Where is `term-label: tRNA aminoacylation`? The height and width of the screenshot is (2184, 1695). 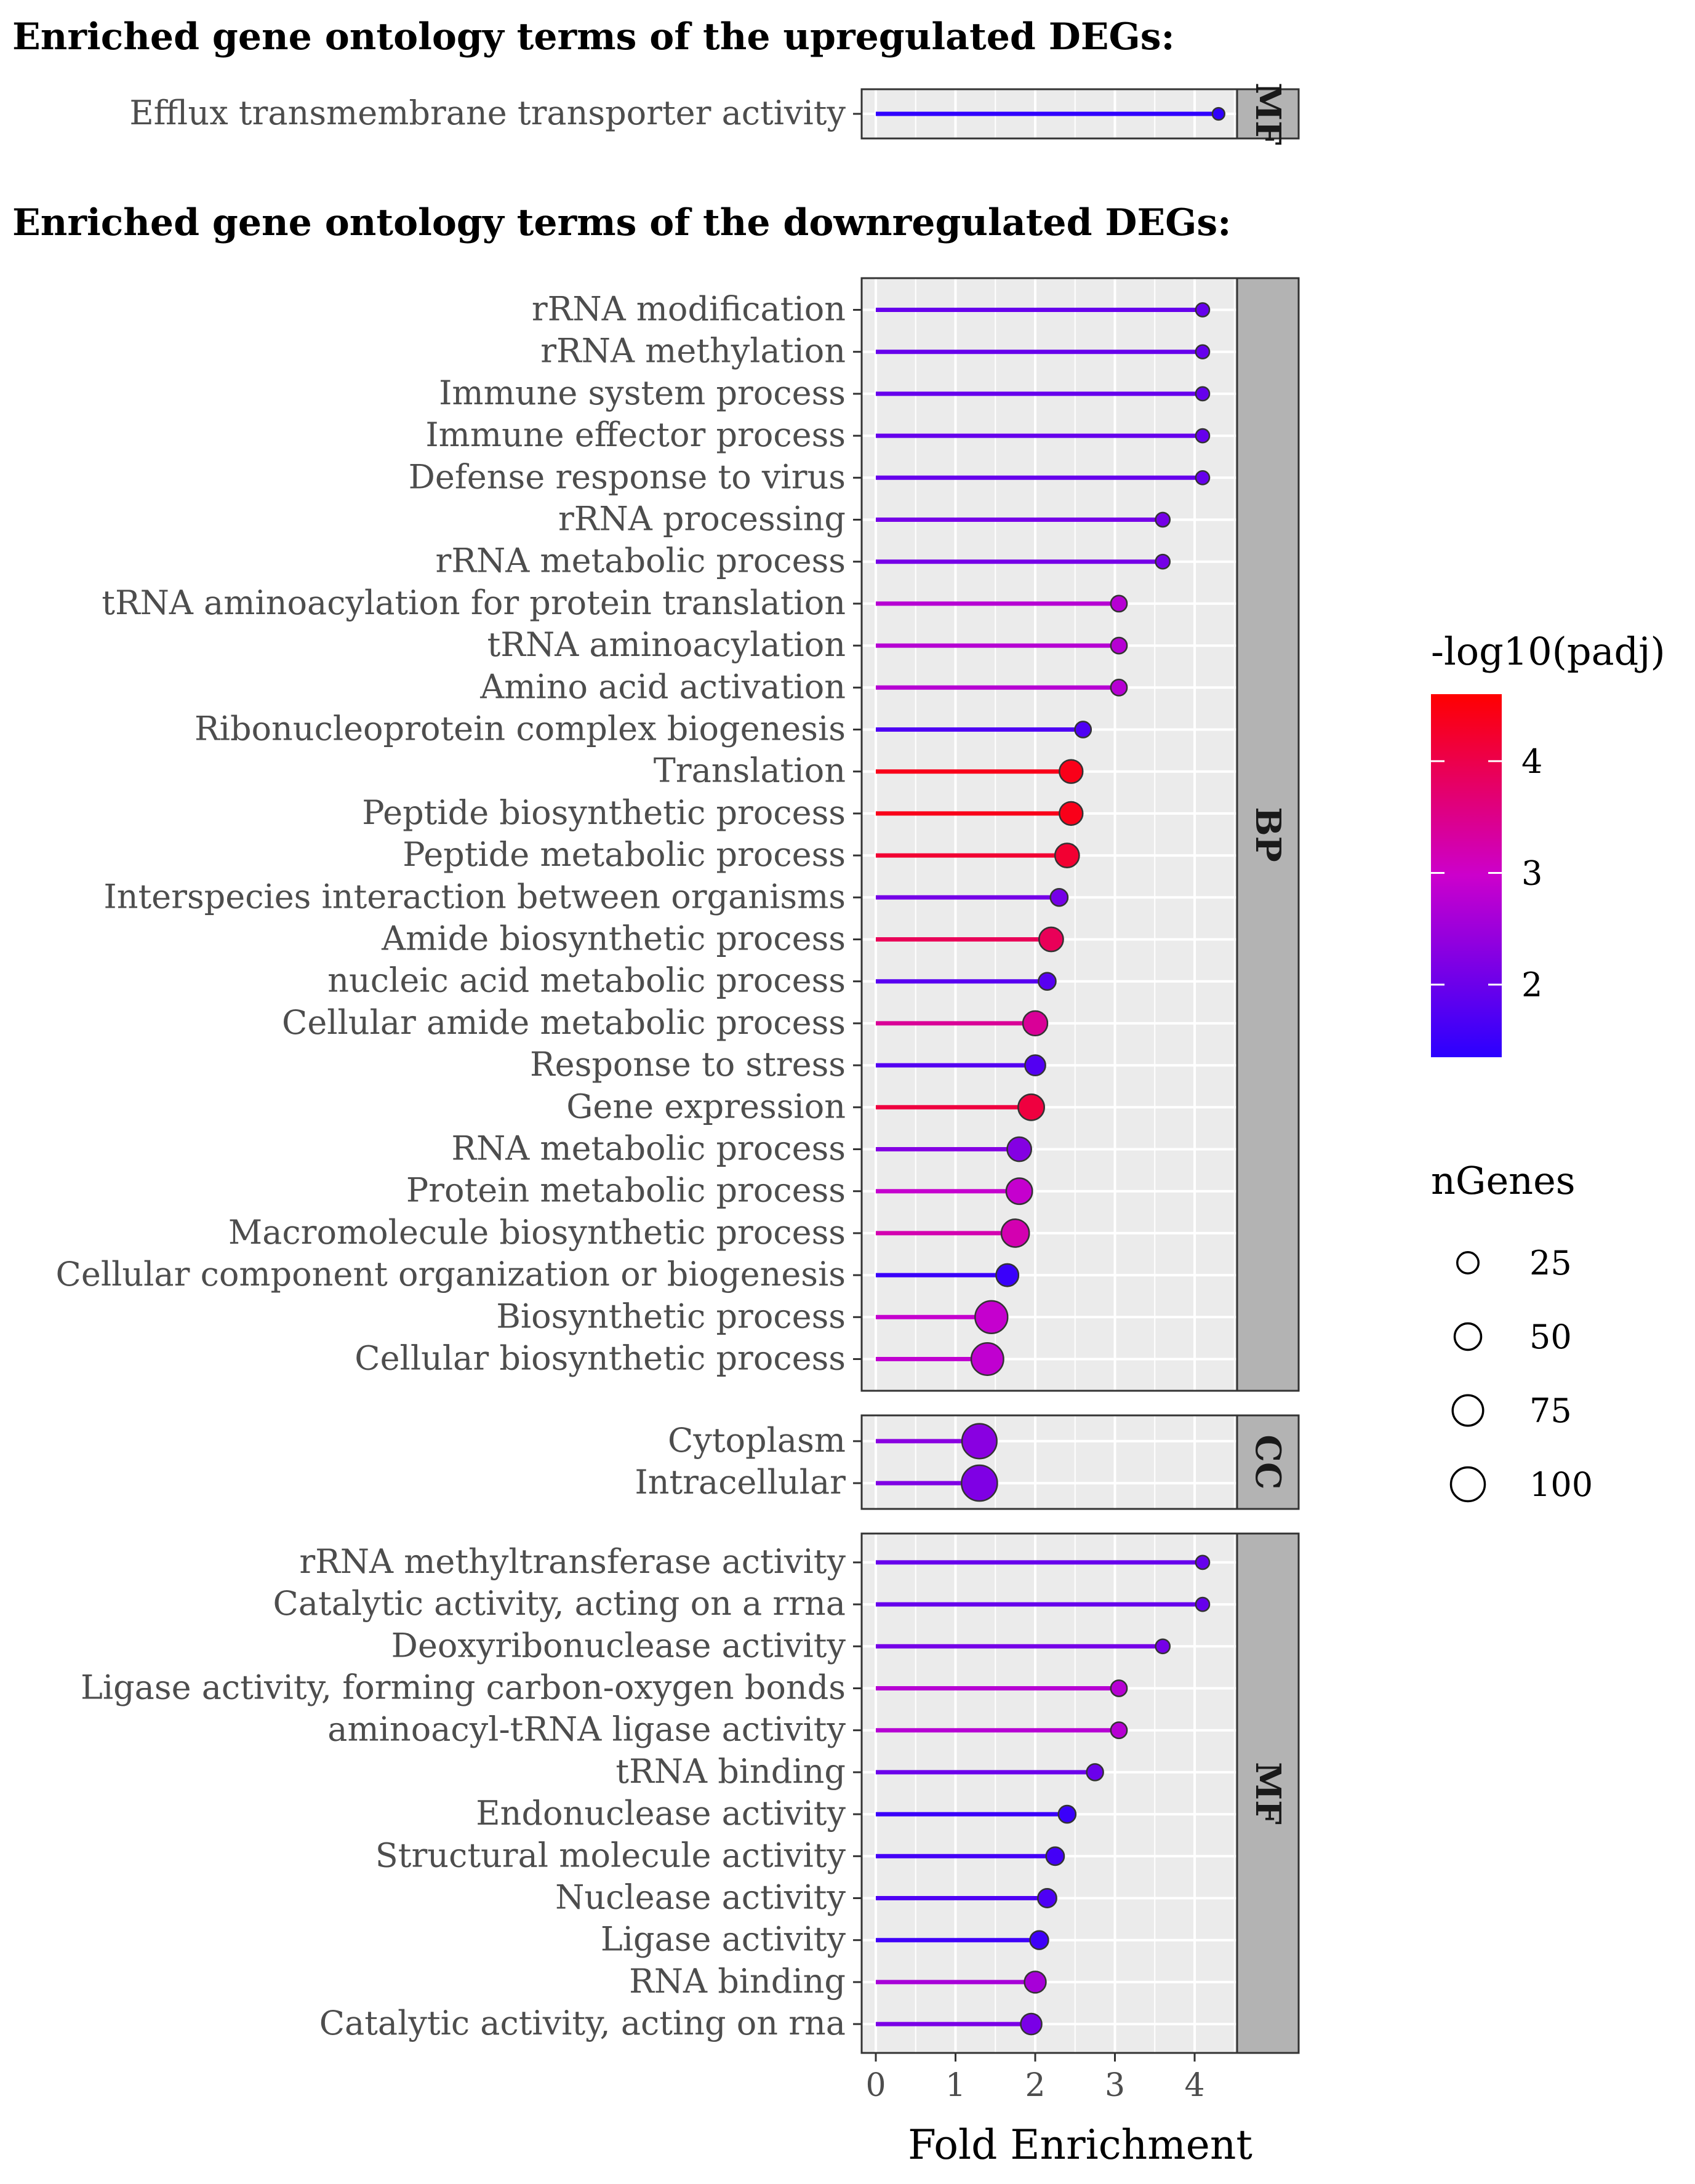
term-label: tRNA aminoacylation is located at coordinates (666, 644).